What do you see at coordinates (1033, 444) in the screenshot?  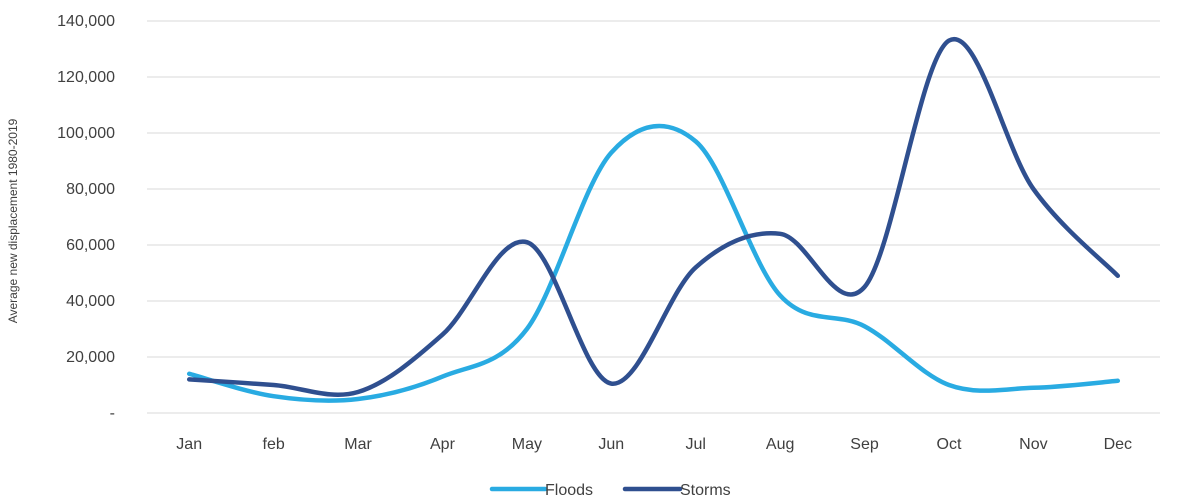 I see `x-tick-label: Nov` at bounding box center [1033, 444].